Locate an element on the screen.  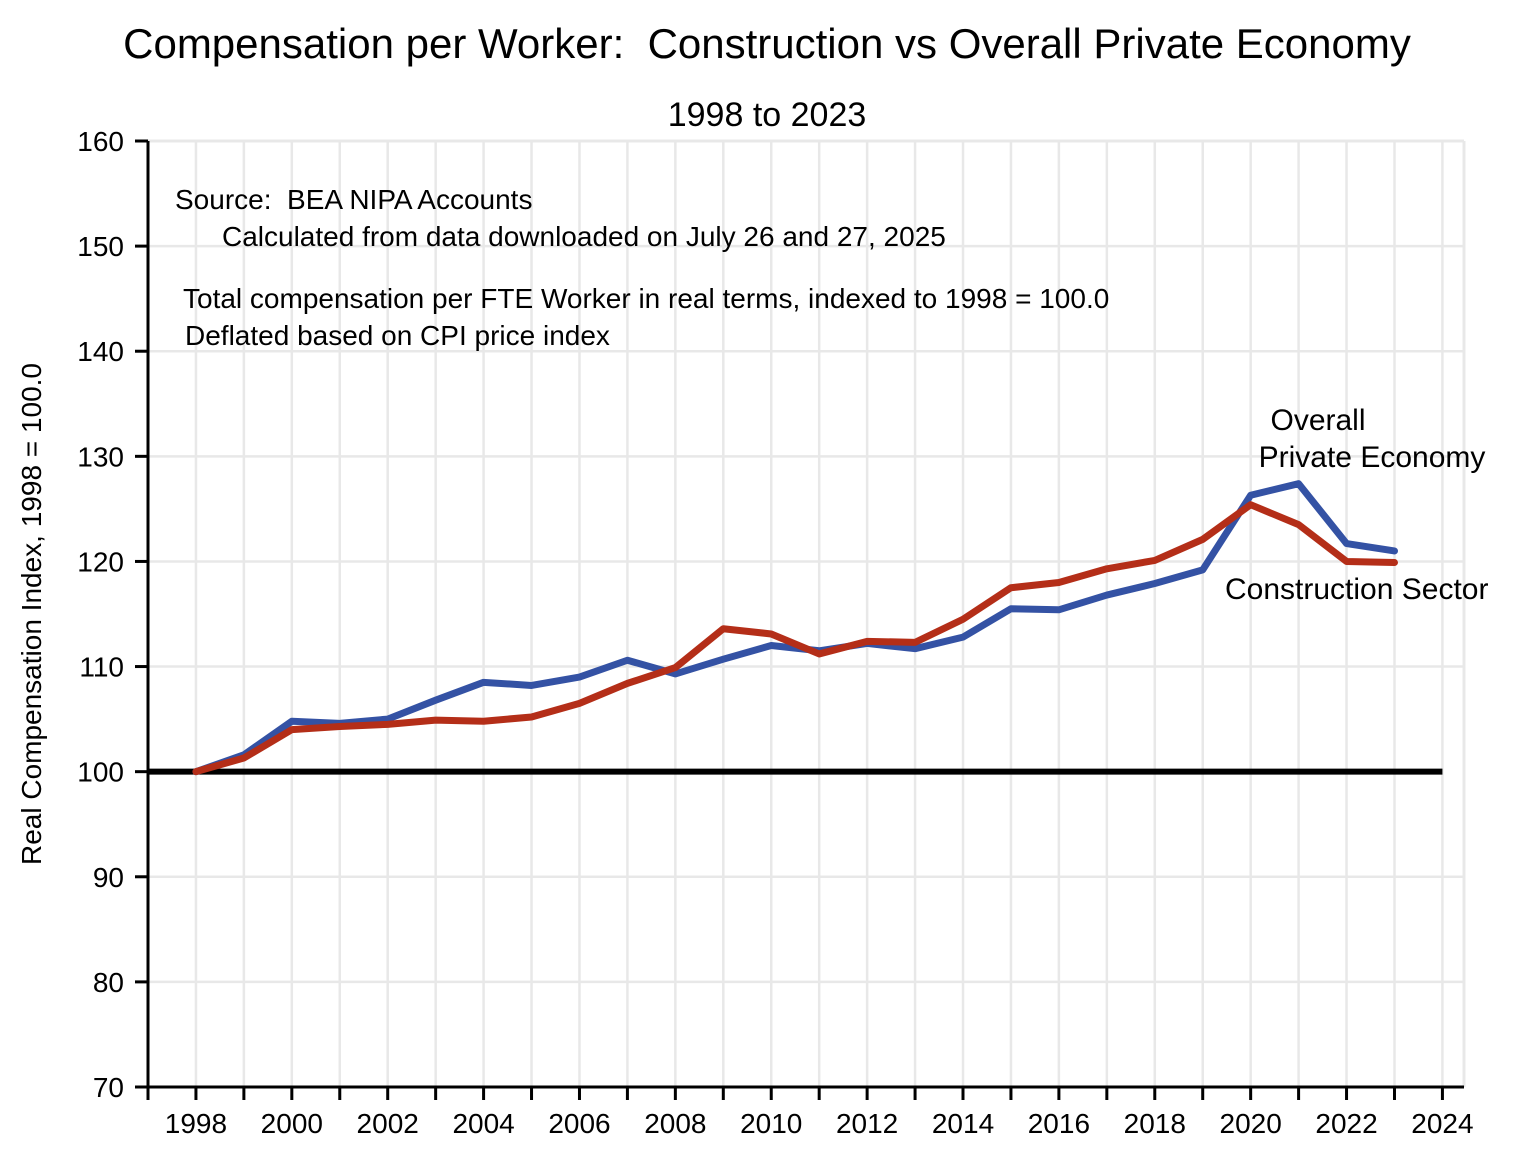
x-tick-label: 2006 is located at coordinates (579, 1123).